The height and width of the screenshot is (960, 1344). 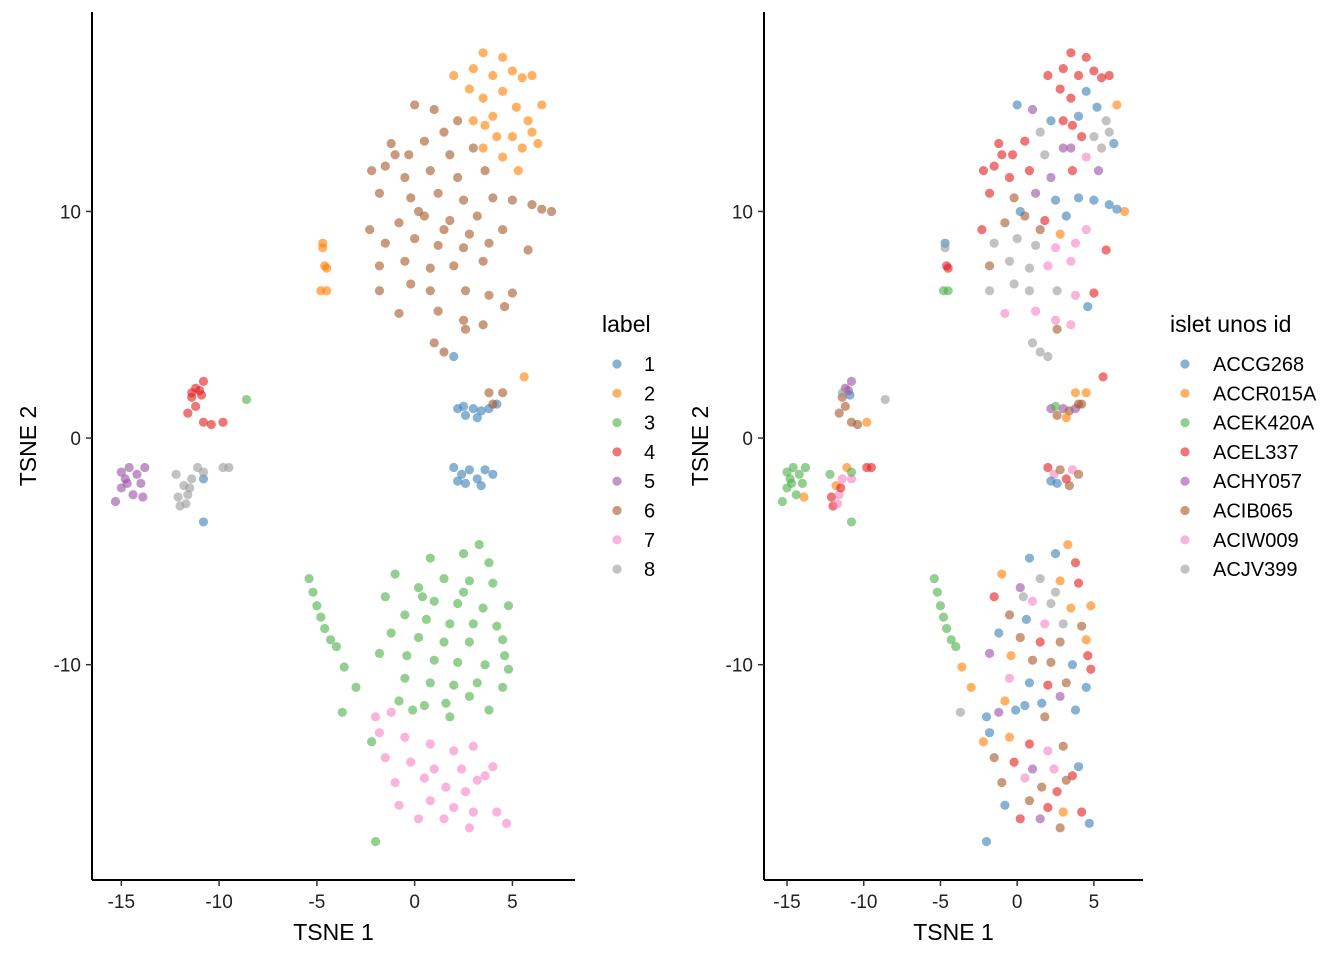 I want to click on legend-label: ACCG268, so click(x=1258, y=365).